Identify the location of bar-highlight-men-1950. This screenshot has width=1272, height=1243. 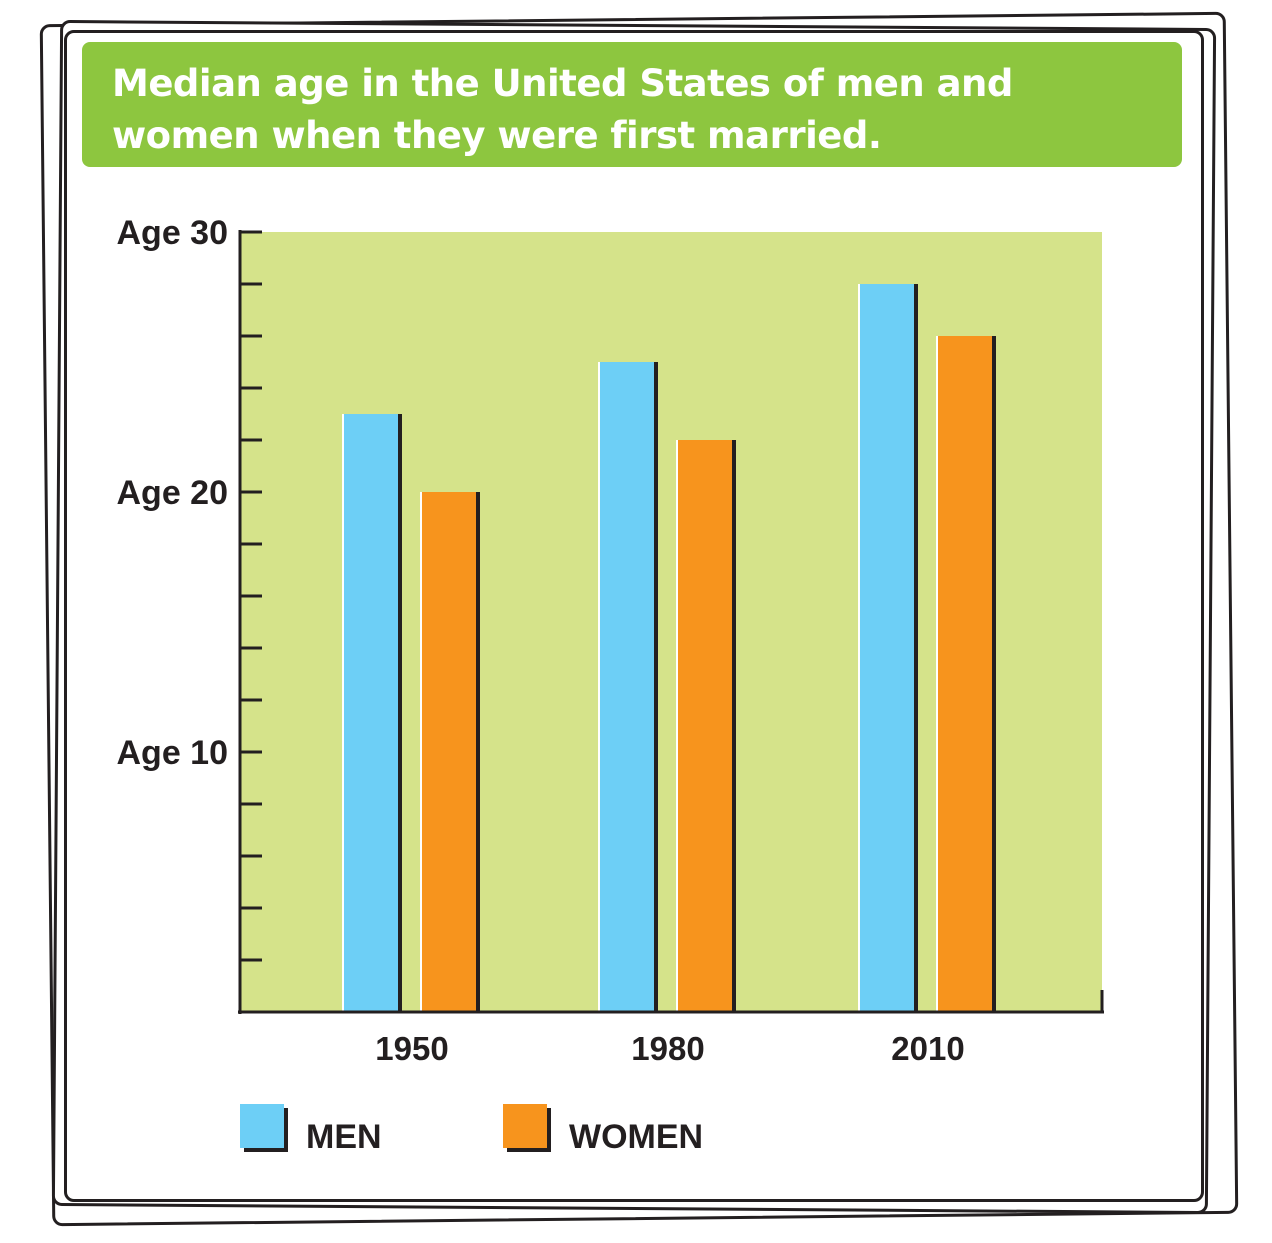
(343, 713).